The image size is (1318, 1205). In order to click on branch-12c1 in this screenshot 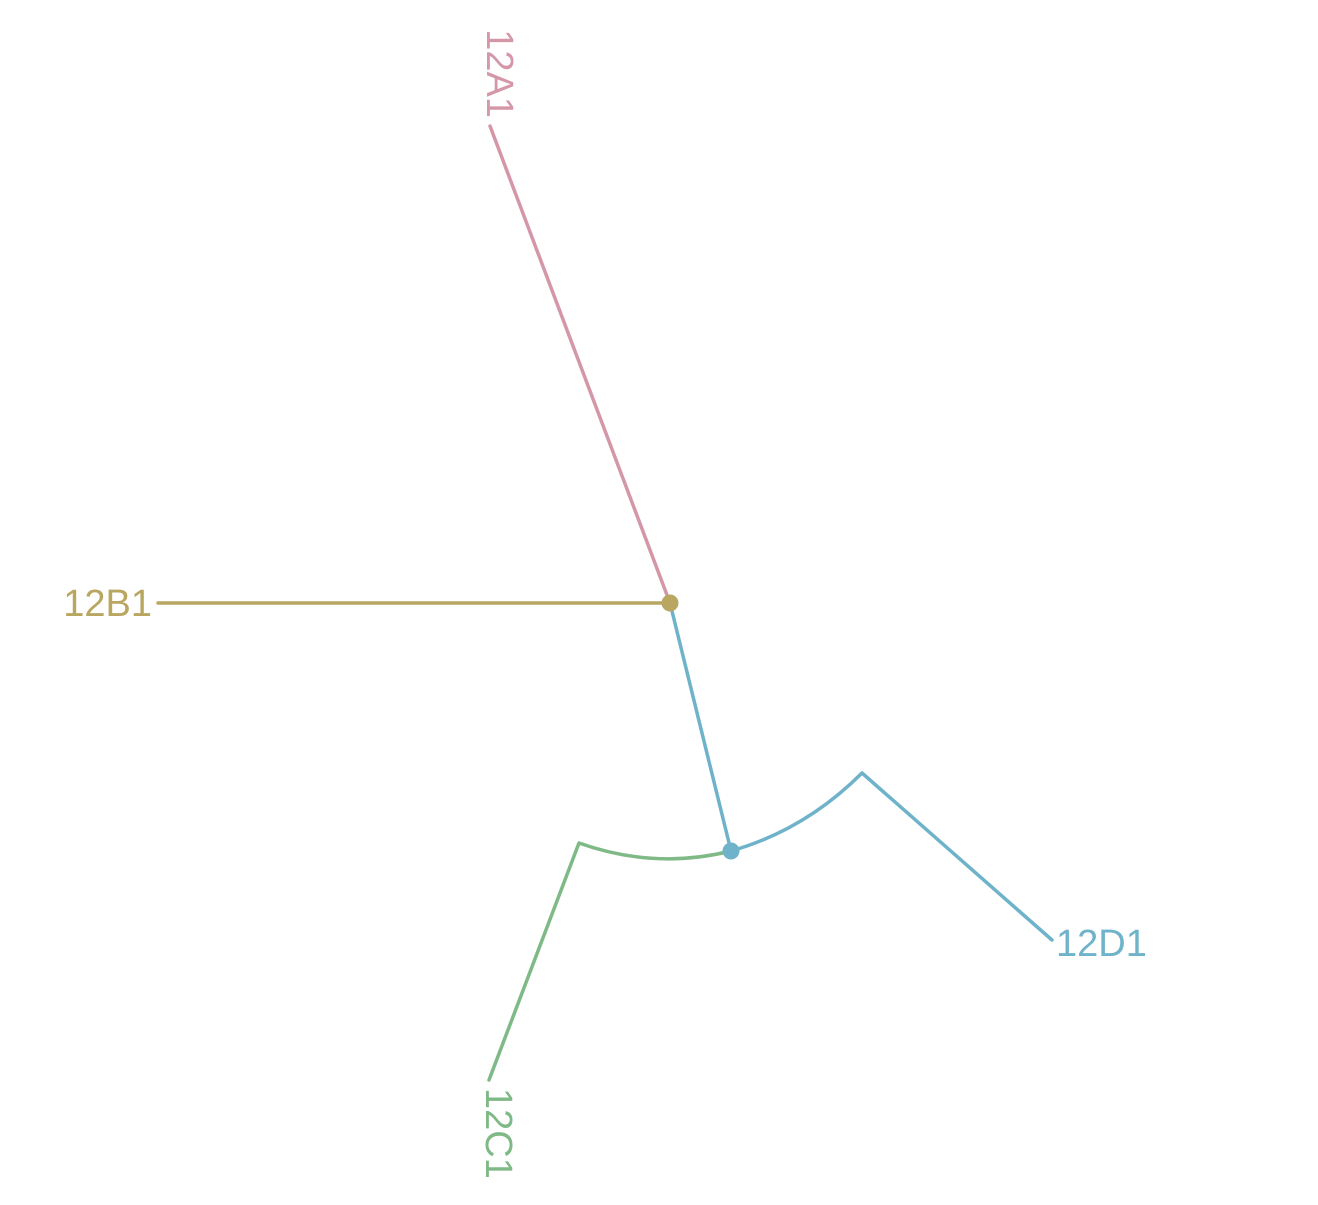, I will do `click(610, 961)`.